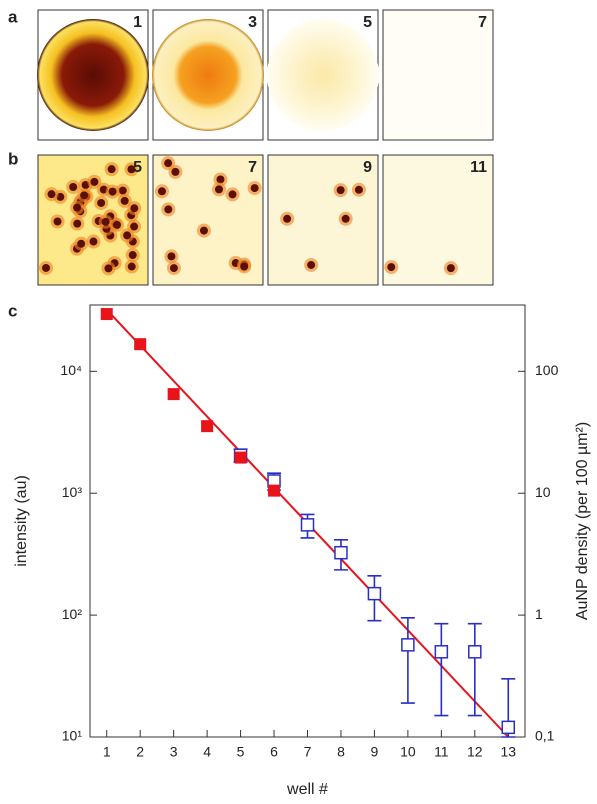 The width and height of the screenshot is (597, 804). Describe the element at coordinates (478, 167) in the screenshot. I see `image-label: 11` at that location.